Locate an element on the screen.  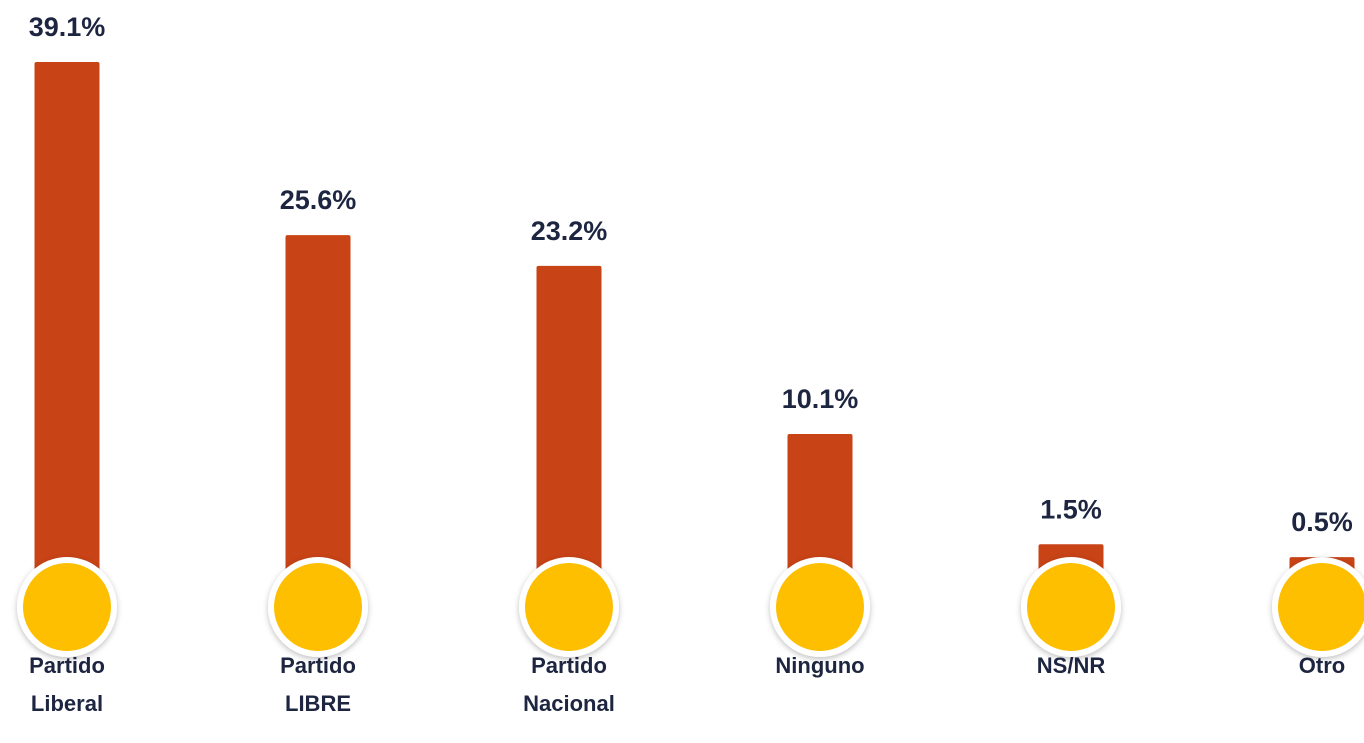
value-label: 25.6% is located at coordinates (318, 200).